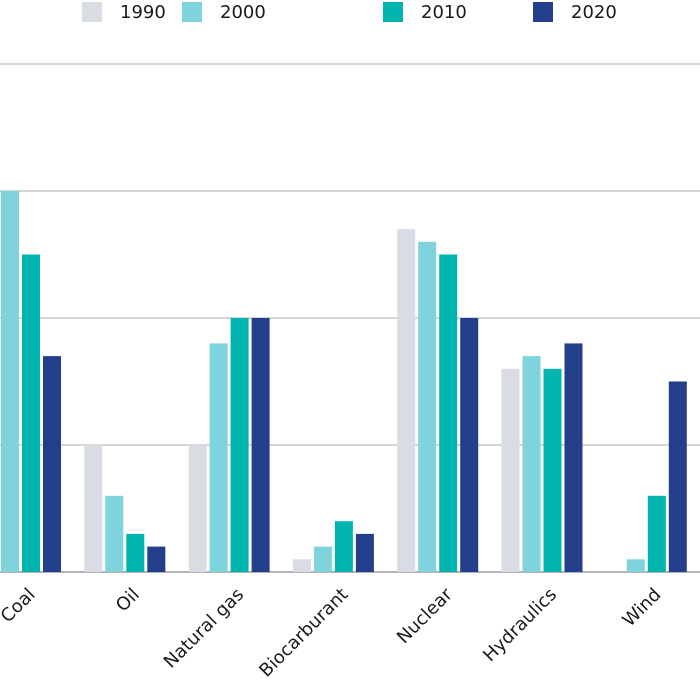 This screenshot has height=700, width=700. What do you see at coordinates (520, 625) in the screenshot?
I see `x-tick-label: Hydraulics` at bounding box center [520, 625].